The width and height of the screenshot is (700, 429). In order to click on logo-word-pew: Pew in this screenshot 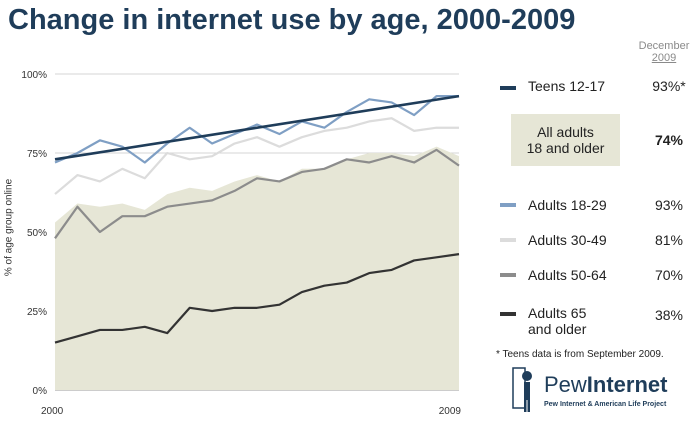, I will do `click(565, 384)`.